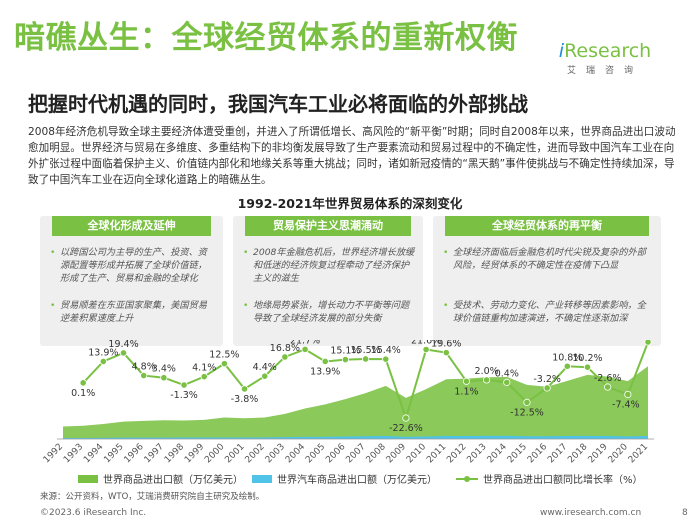 Image resolution: width=700 pixels, height=525 pixels. I want to click on source-note: 来源：公开资料，WTO，艾瑞消费研究院自主研究及绘制。, so click(152, 497).